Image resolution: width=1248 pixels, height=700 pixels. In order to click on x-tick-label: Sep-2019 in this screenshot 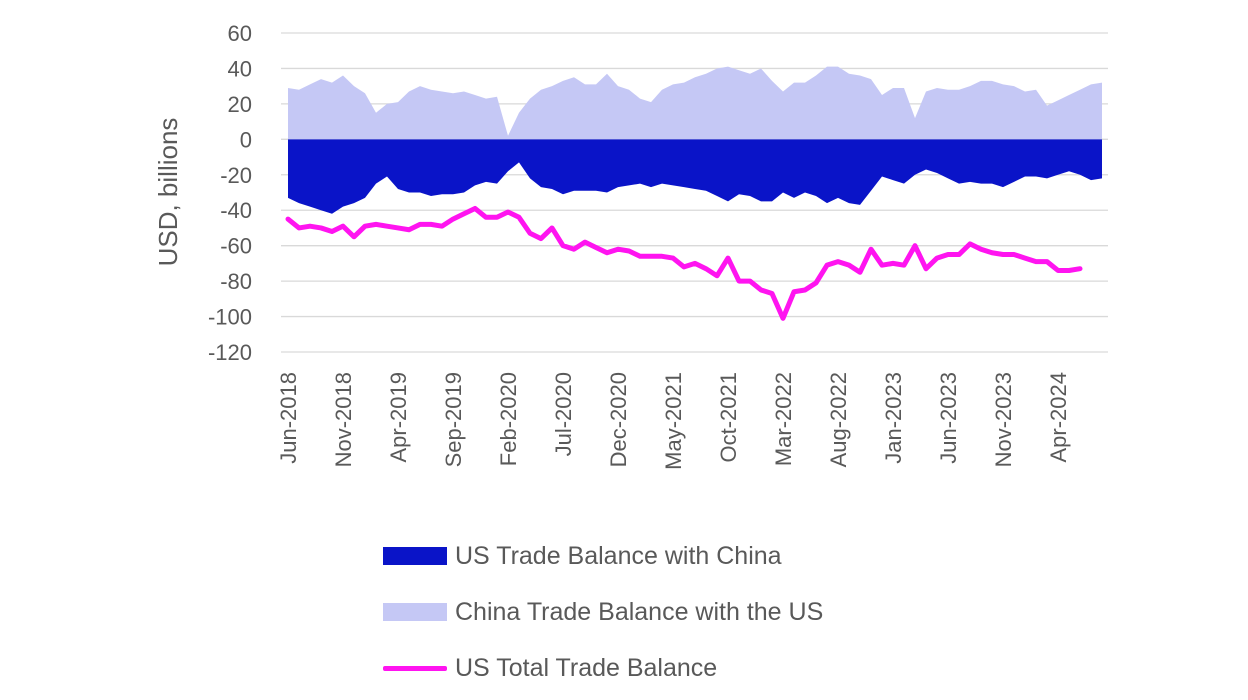, I will do `click(453, 419)`.